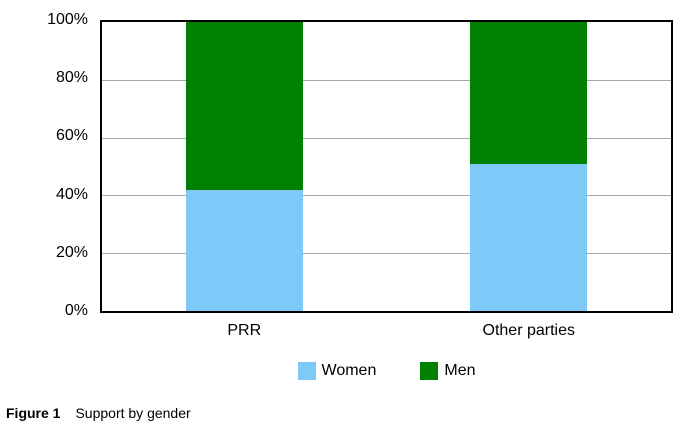  Describe the element at coordinates (76, 310) in the screenshot. I see `y-axis-label-0: 0%` at that location.